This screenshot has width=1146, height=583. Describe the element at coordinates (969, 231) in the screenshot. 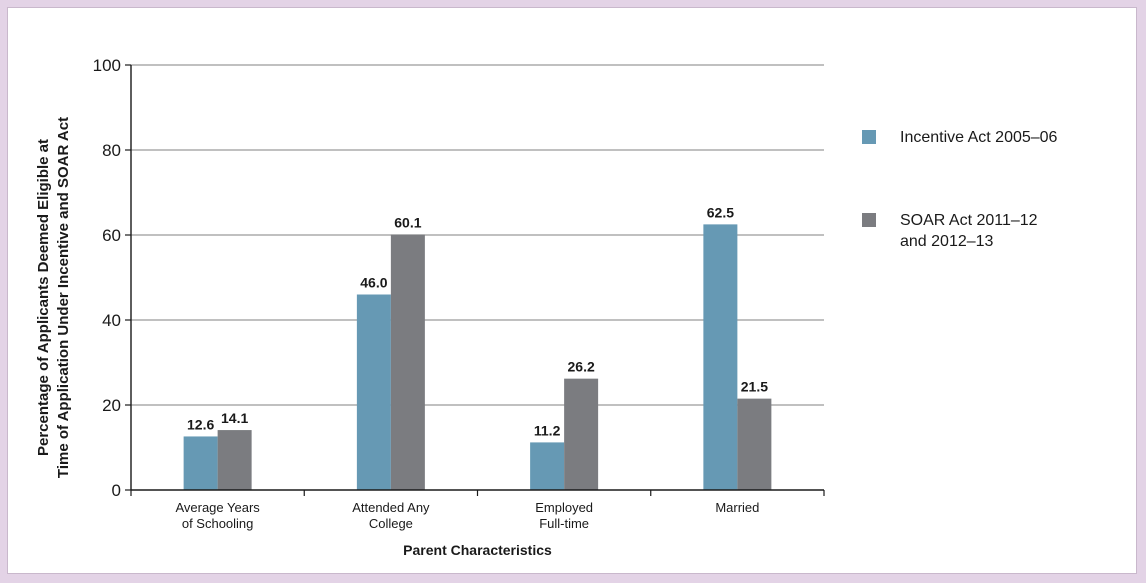

I see `legend-label: SOAR Act 2011–12 and 2012–13` at that location.